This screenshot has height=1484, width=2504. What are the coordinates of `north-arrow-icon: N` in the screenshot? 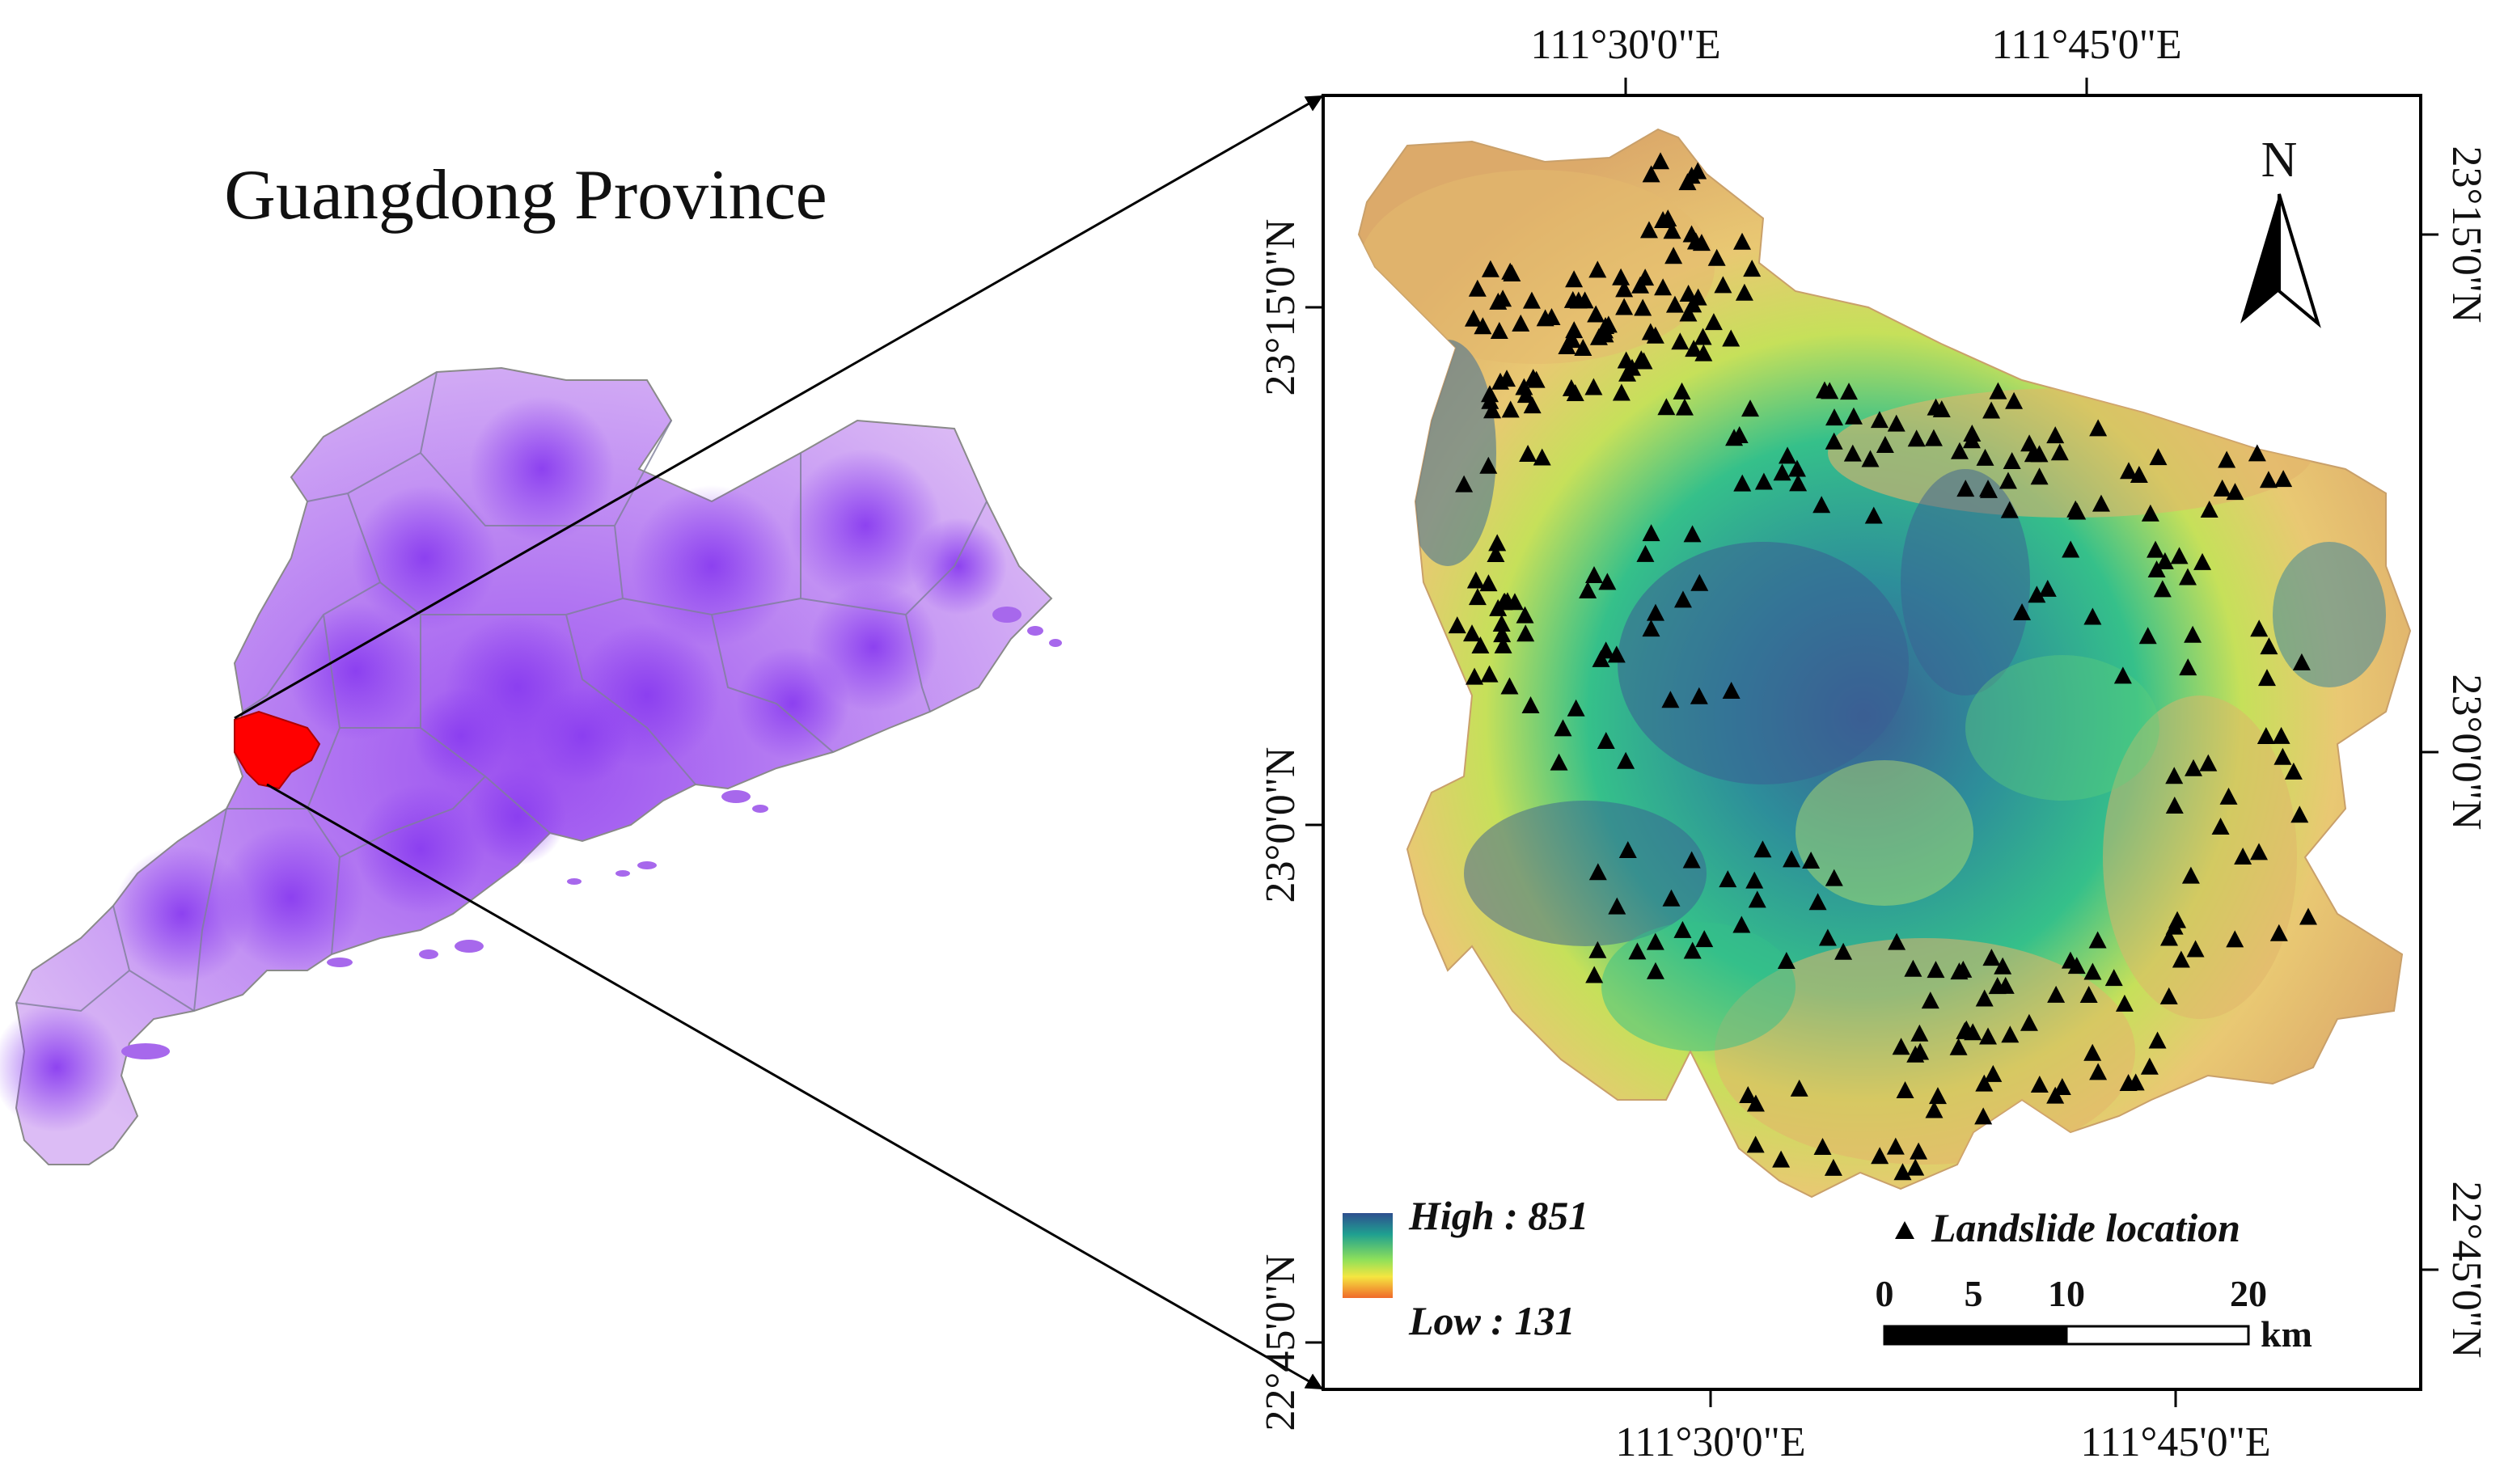 It's located at (2280, 230).